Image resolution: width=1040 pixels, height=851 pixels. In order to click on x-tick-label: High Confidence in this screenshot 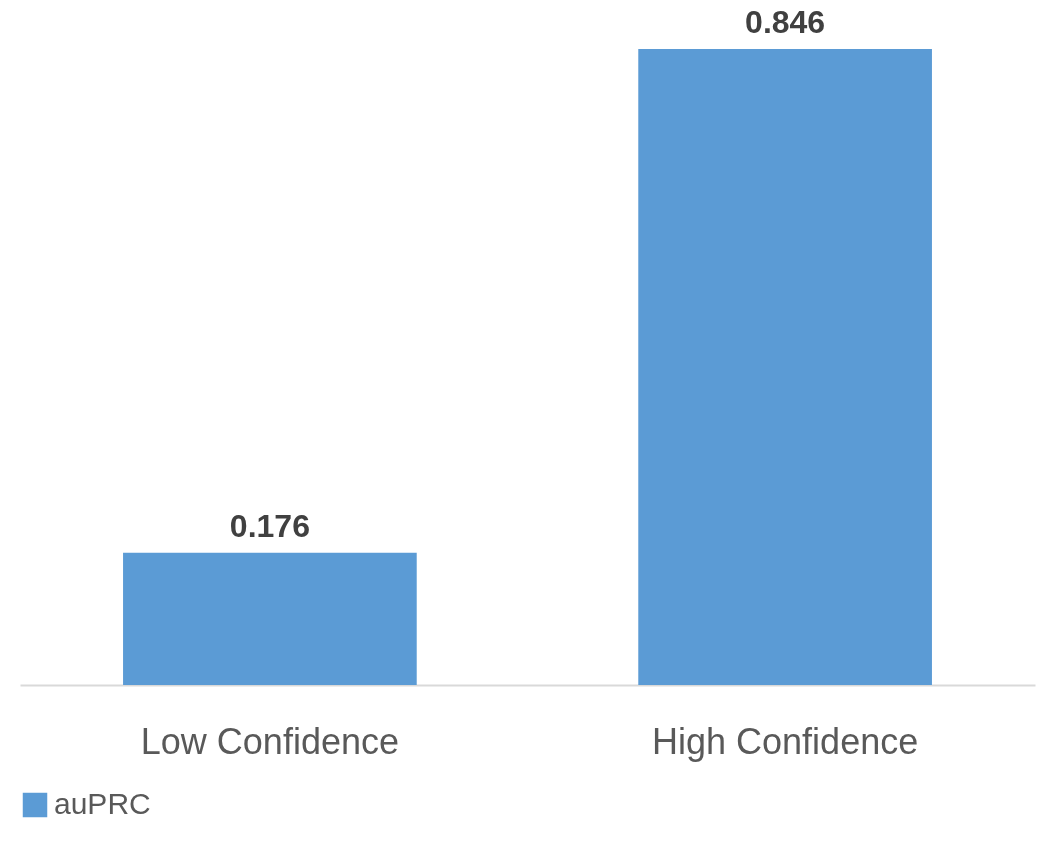, I will do `click(785, 741)`.